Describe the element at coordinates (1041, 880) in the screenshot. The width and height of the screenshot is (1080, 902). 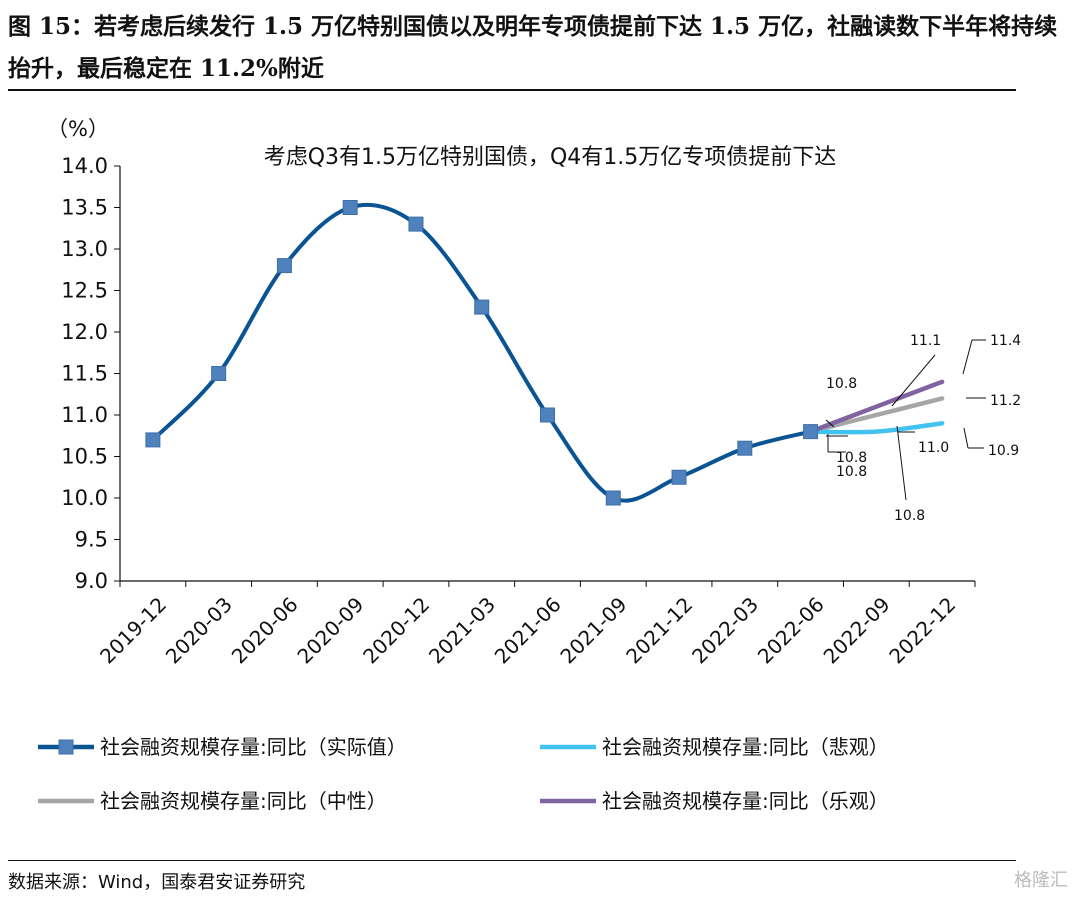
I see `watermark: 格隆汇` at that location.